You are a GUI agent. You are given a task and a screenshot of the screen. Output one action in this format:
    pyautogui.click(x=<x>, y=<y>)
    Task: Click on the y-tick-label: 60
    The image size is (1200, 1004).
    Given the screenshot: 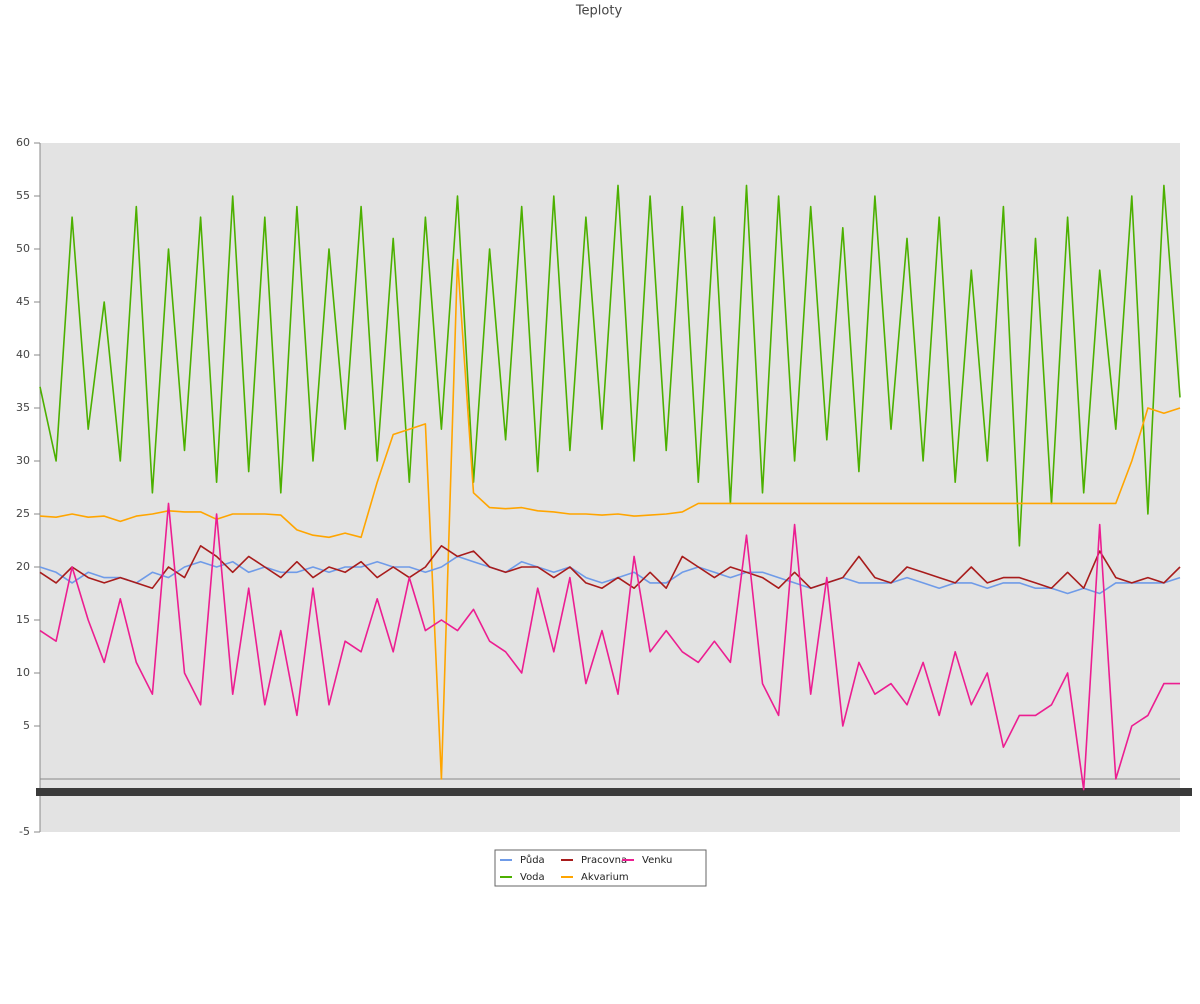 What is the action you would take?
    pyautogui.click(x=23, y=142)
    